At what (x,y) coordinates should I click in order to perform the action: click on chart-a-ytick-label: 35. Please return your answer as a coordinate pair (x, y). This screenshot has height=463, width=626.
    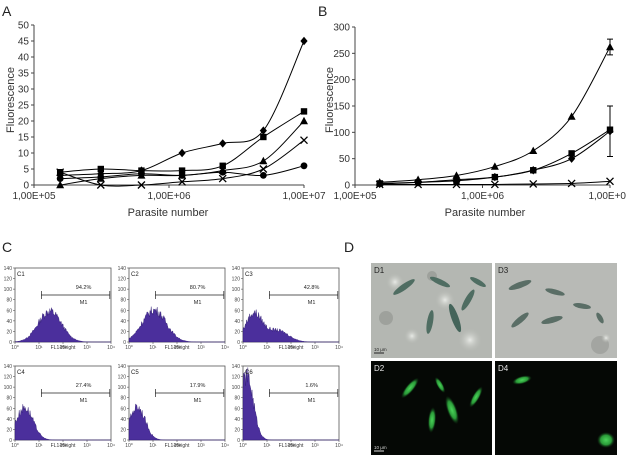
    Looking at the image, I should click on (24, 74).